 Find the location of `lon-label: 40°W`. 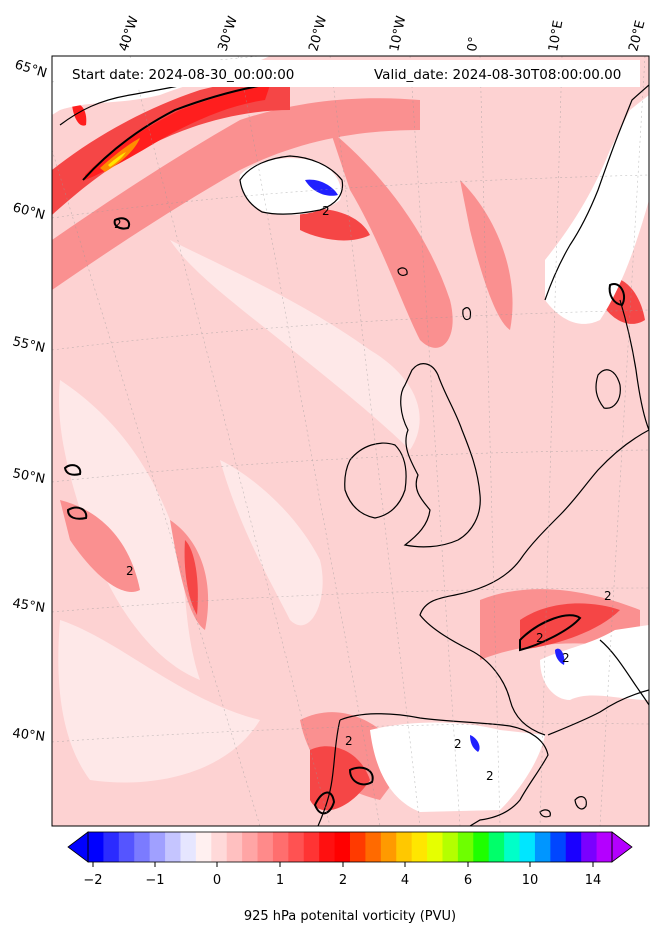

lon-label: 40°W is located at coordinates (129, 33).